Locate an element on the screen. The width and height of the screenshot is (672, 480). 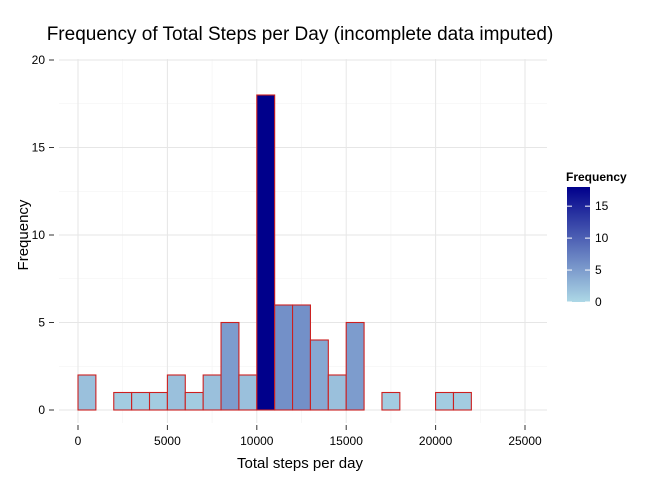
x-axis-title: Total steps per day is located at coordinates (300, 463).